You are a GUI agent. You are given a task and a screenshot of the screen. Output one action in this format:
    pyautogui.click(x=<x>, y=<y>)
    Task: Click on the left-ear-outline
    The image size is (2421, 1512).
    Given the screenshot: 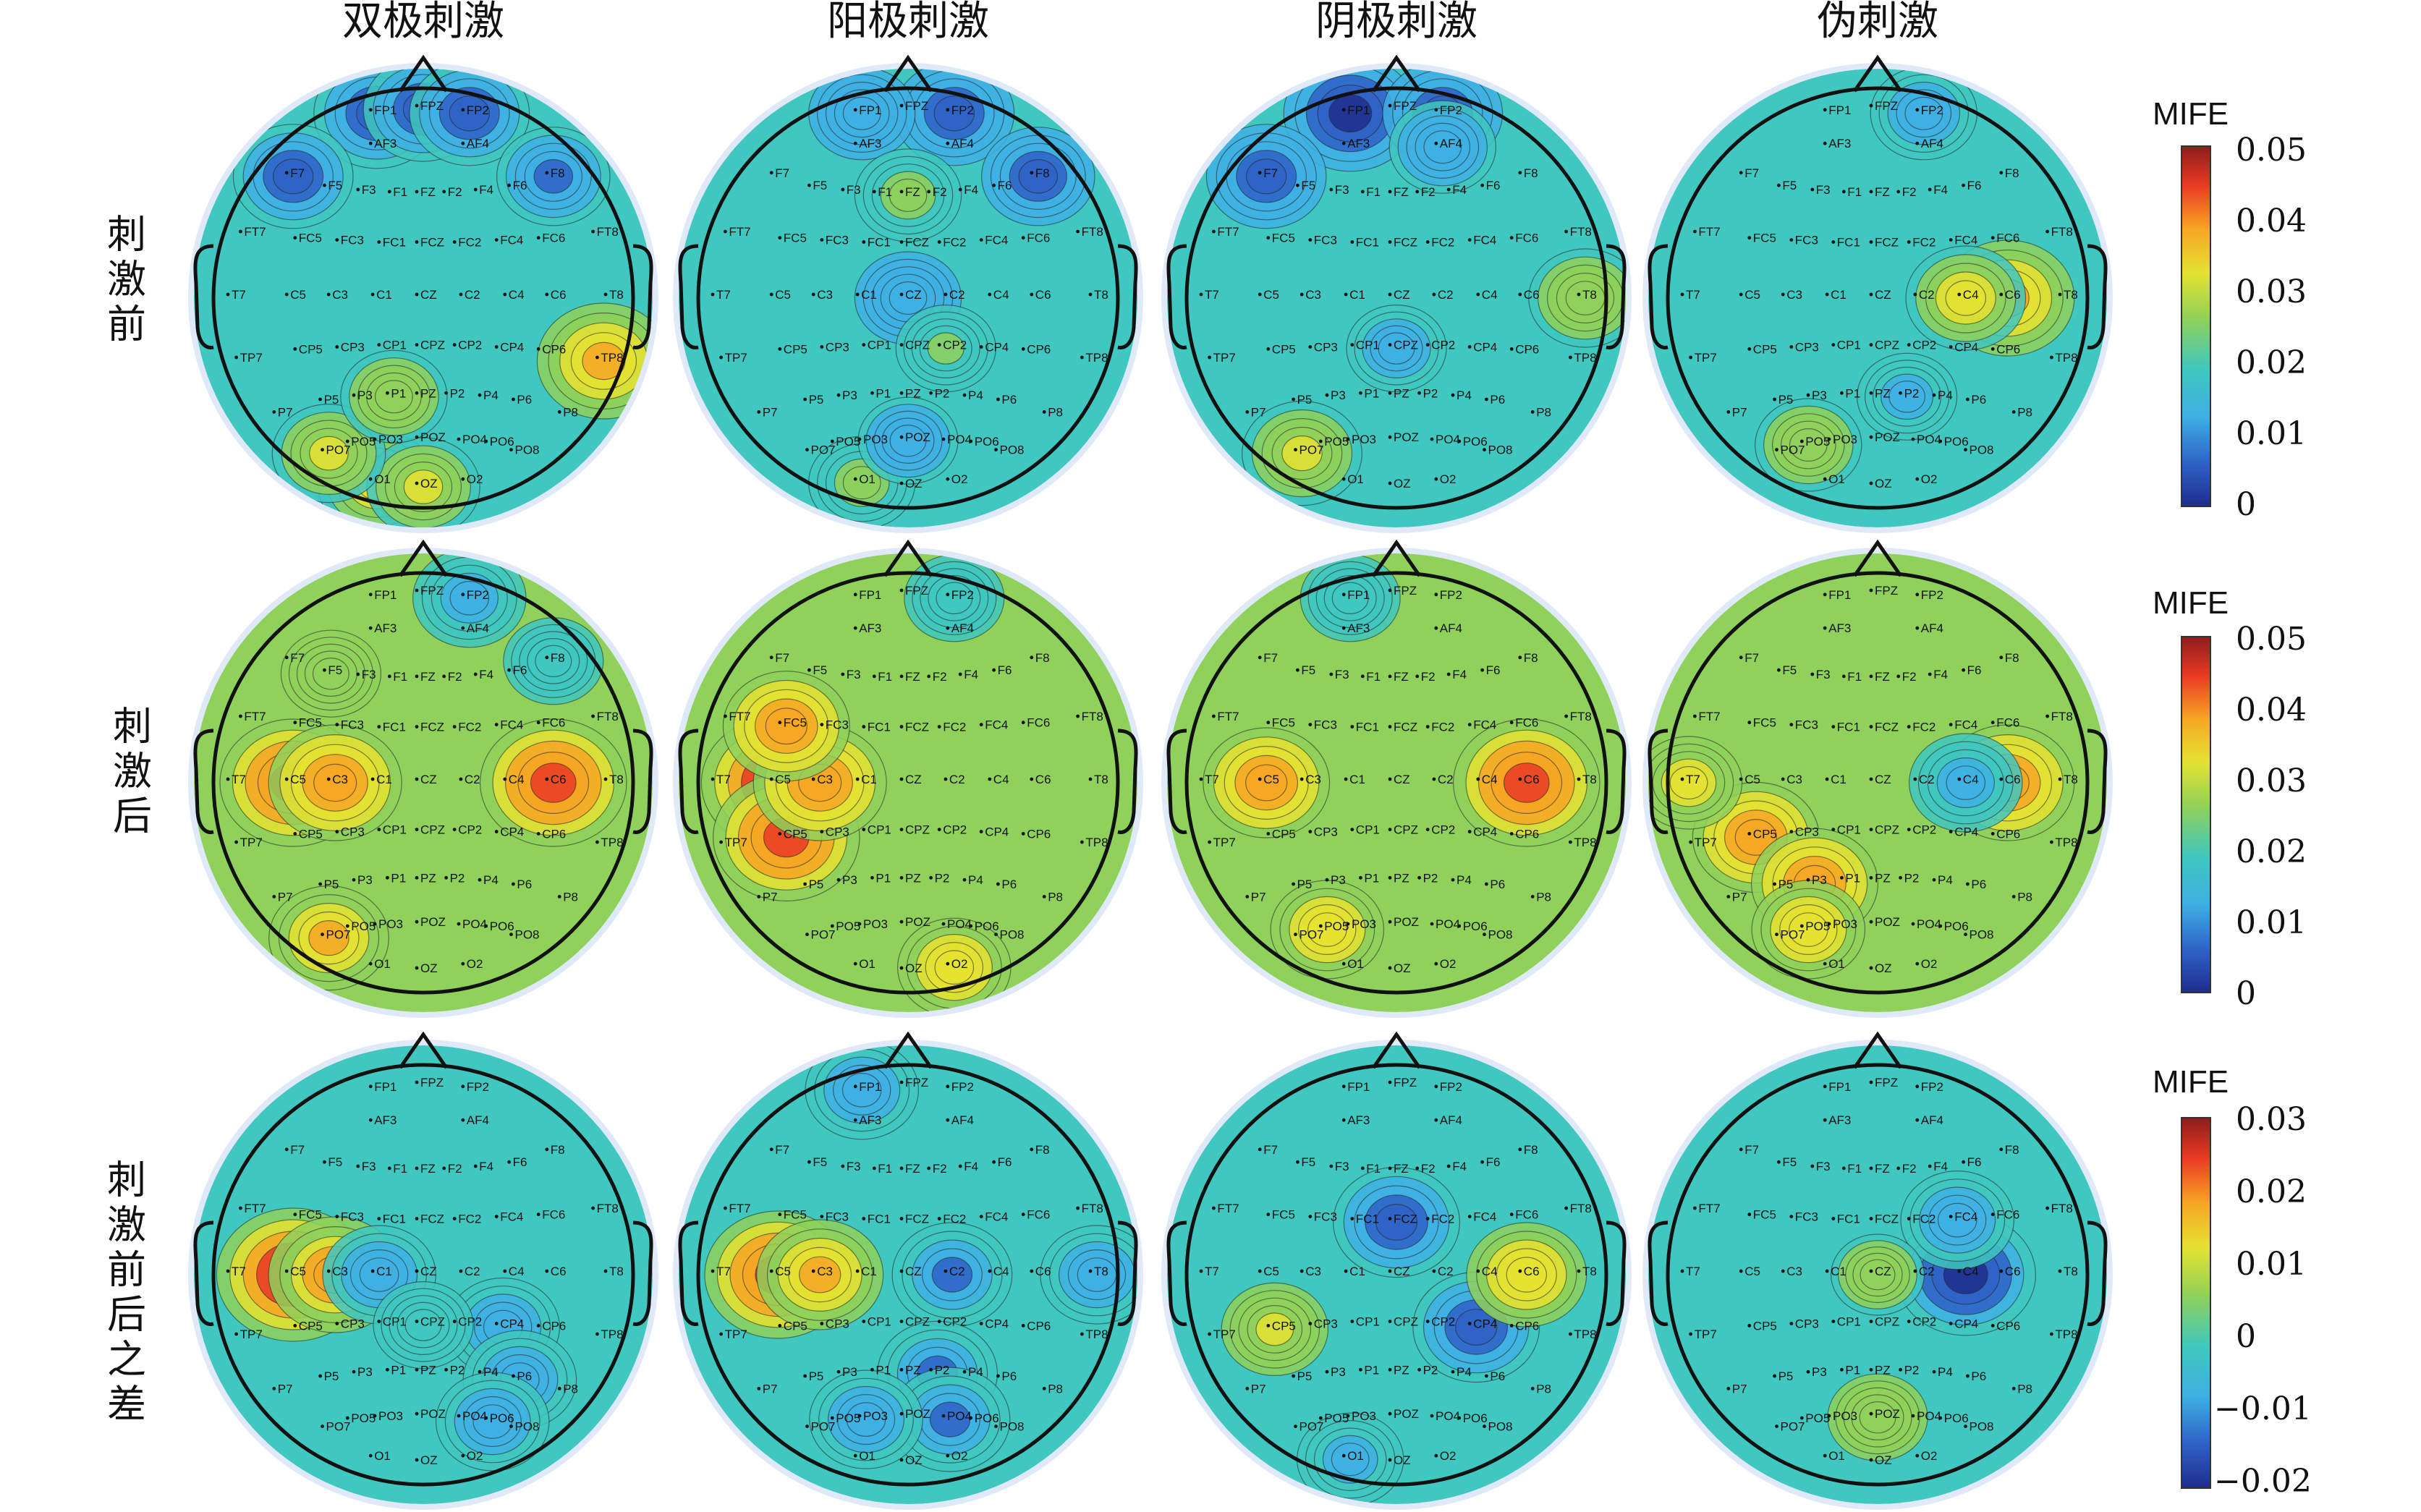 What is the action you would take?
    pyautogui.click(x=688, y=781)
    